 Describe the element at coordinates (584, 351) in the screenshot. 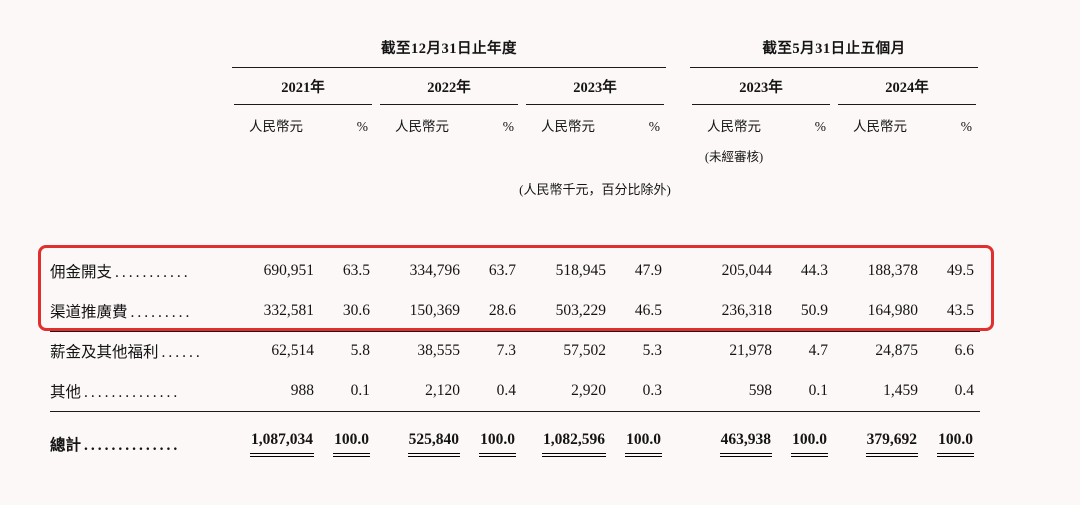

I see `cell-rmb-2023: 57,502` at that location.